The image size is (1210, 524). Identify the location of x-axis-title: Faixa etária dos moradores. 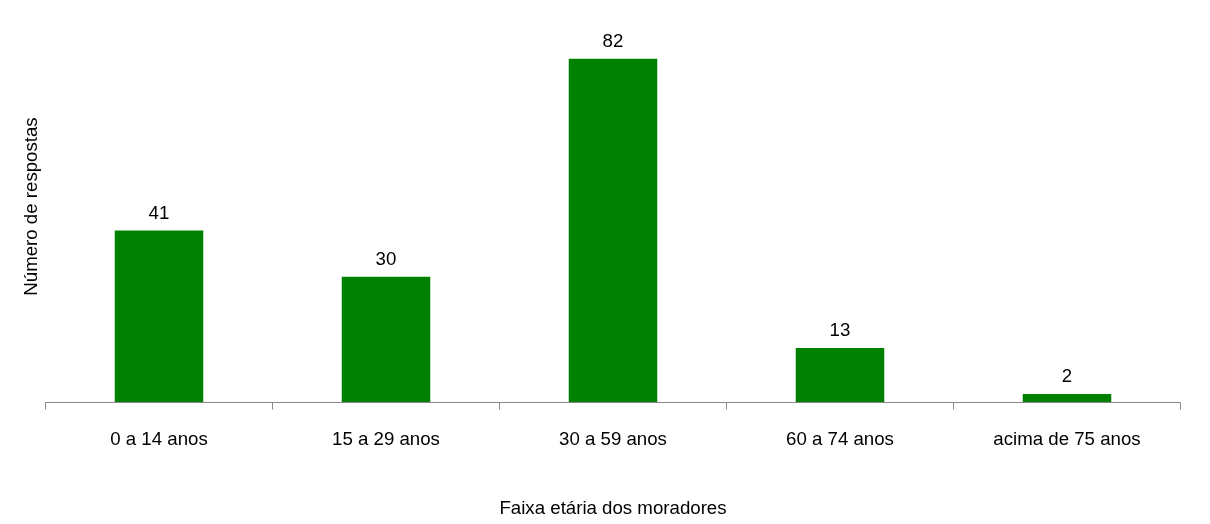
(613, 507).